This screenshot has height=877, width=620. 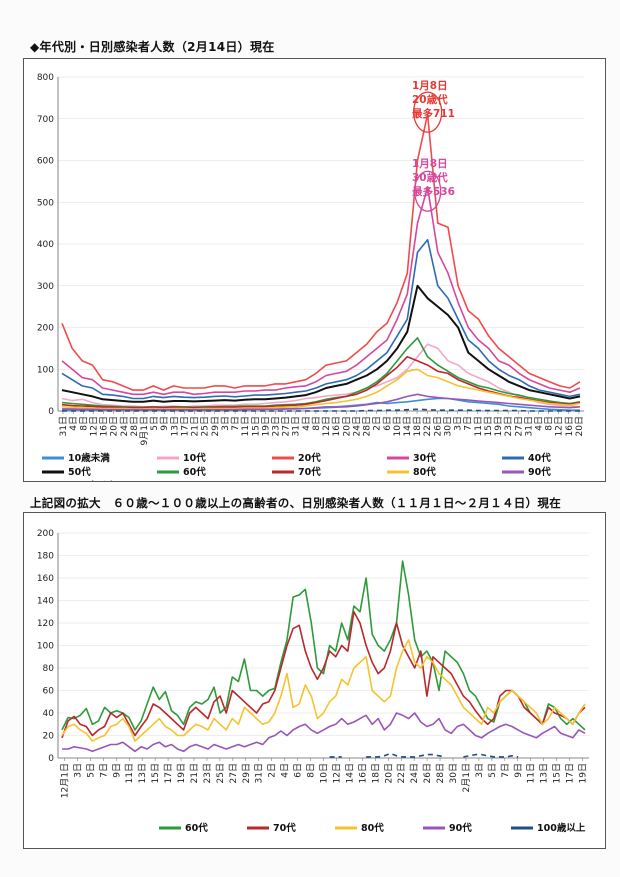 What do you see at coordinates (430, 99) in the screenshot?
I see `annotation-label: 20歳代` at bounding box center [430, 99].